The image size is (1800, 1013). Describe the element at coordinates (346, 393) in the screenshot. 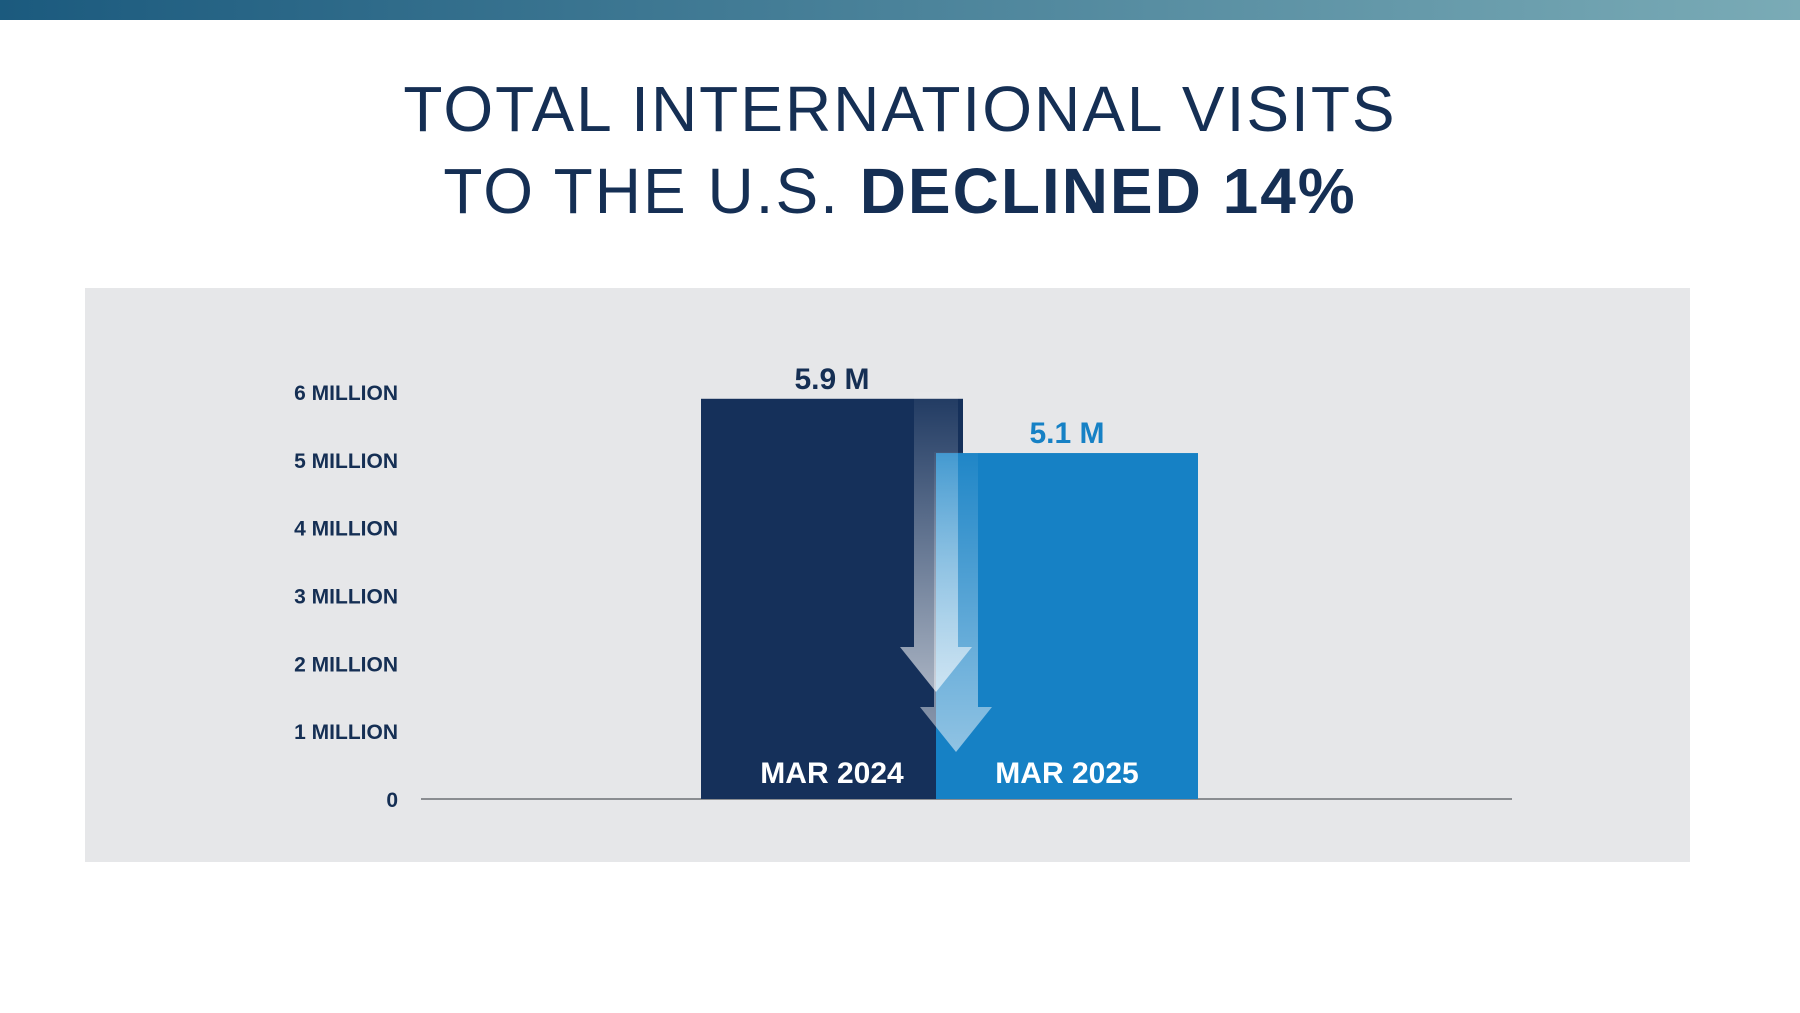

I see `y-tick-label: 6 MILLION` at that location.